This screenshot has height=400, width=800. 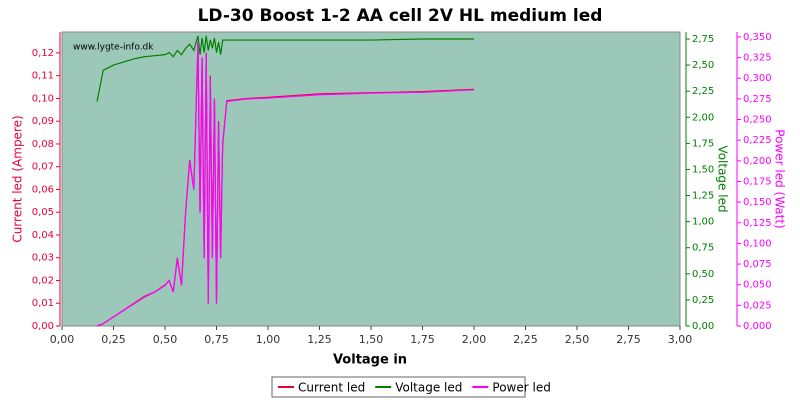 What do you see at coordinates (757, 326) in the screenshot?
I see `y3-tick-label: 0,000` at bounding box center [757, 326].